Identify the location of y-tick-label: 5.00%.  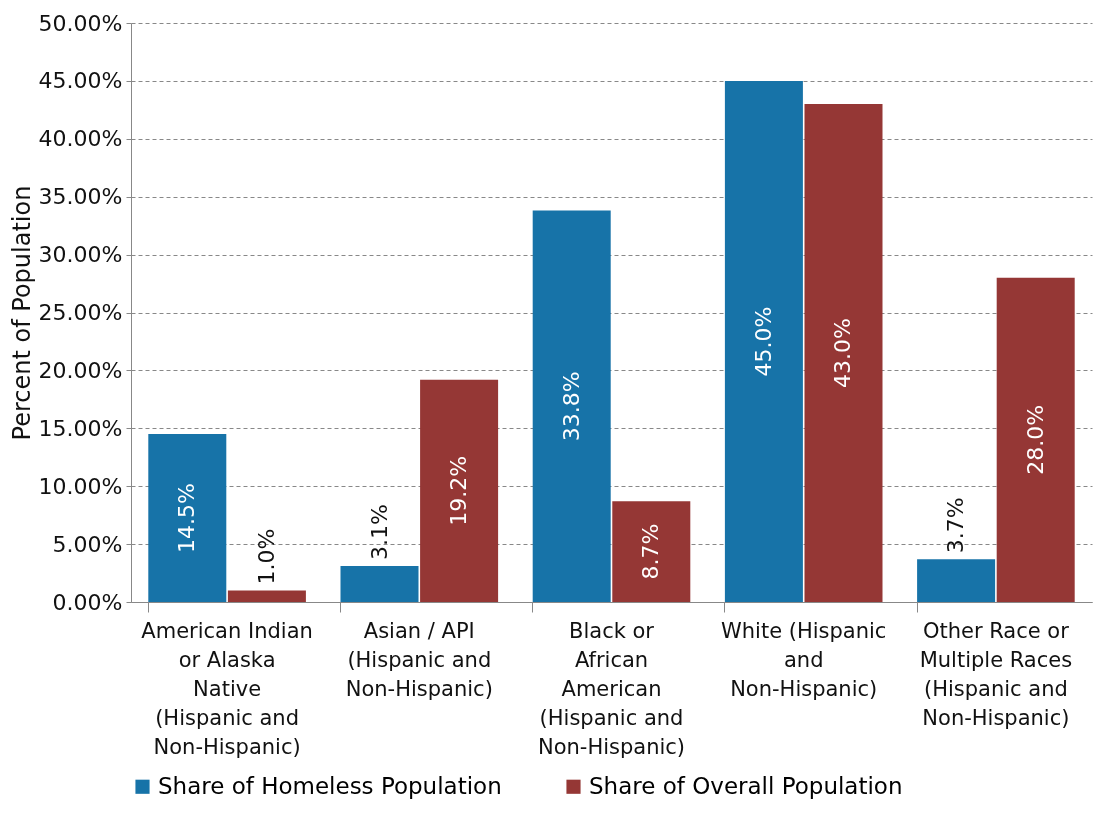
(87, 544).